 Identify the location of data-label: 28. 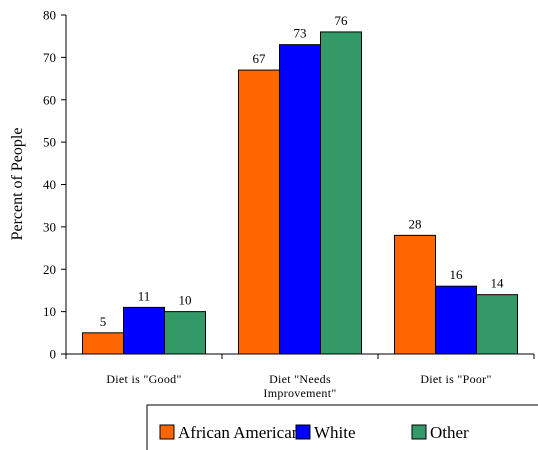
(415, 223).